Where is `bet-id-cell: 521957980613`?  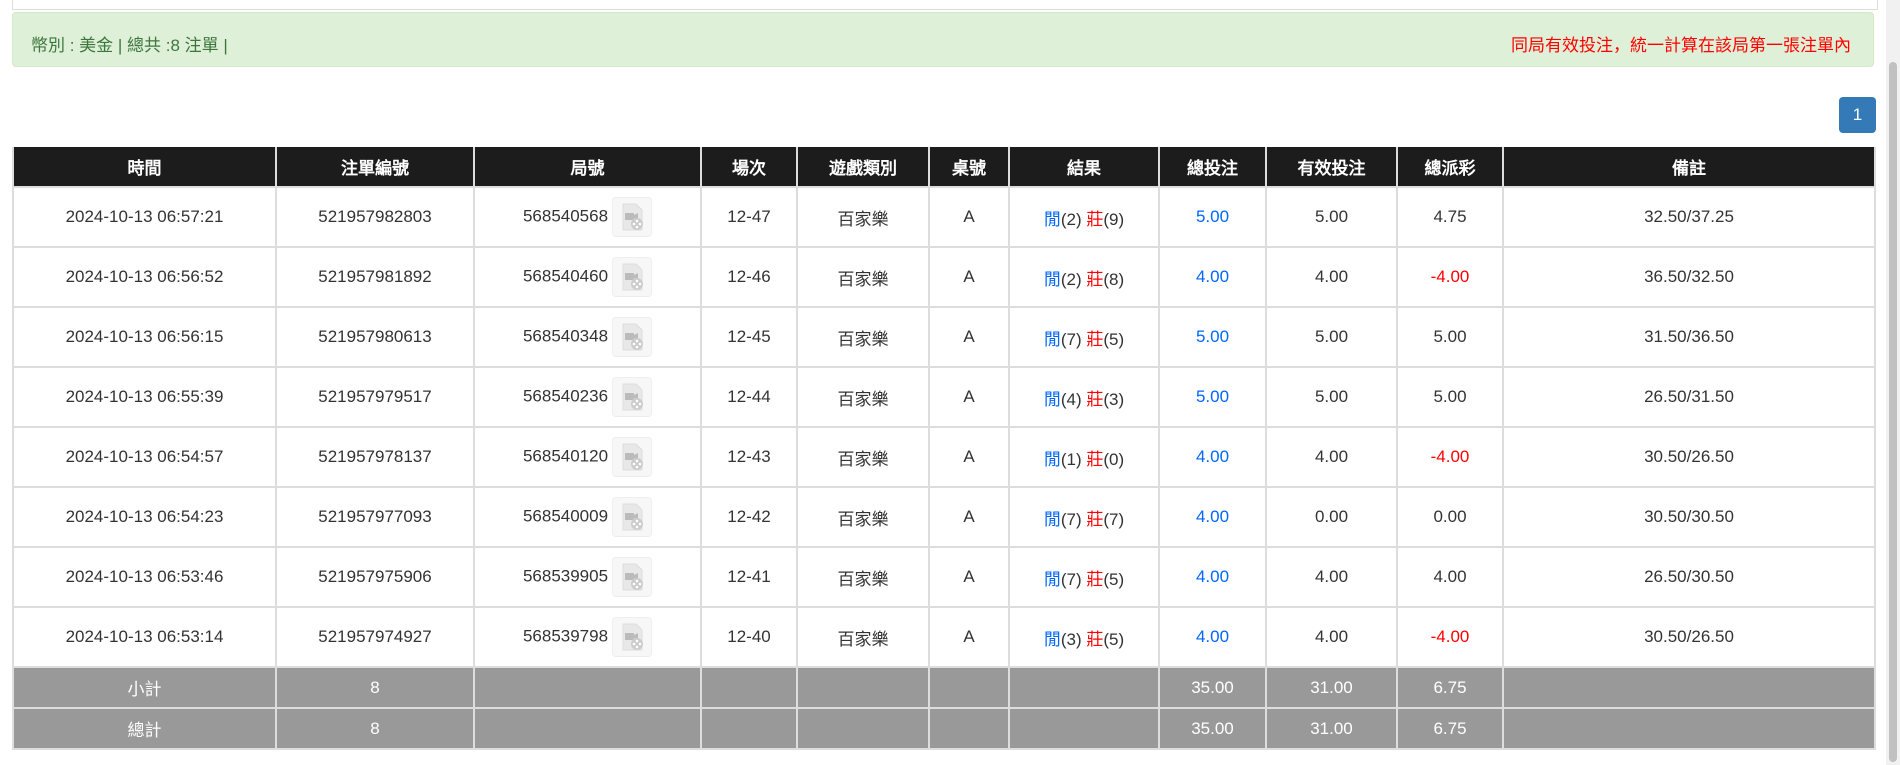 bet-id-cell: 521957980613 is located at coordinates (375, 337).